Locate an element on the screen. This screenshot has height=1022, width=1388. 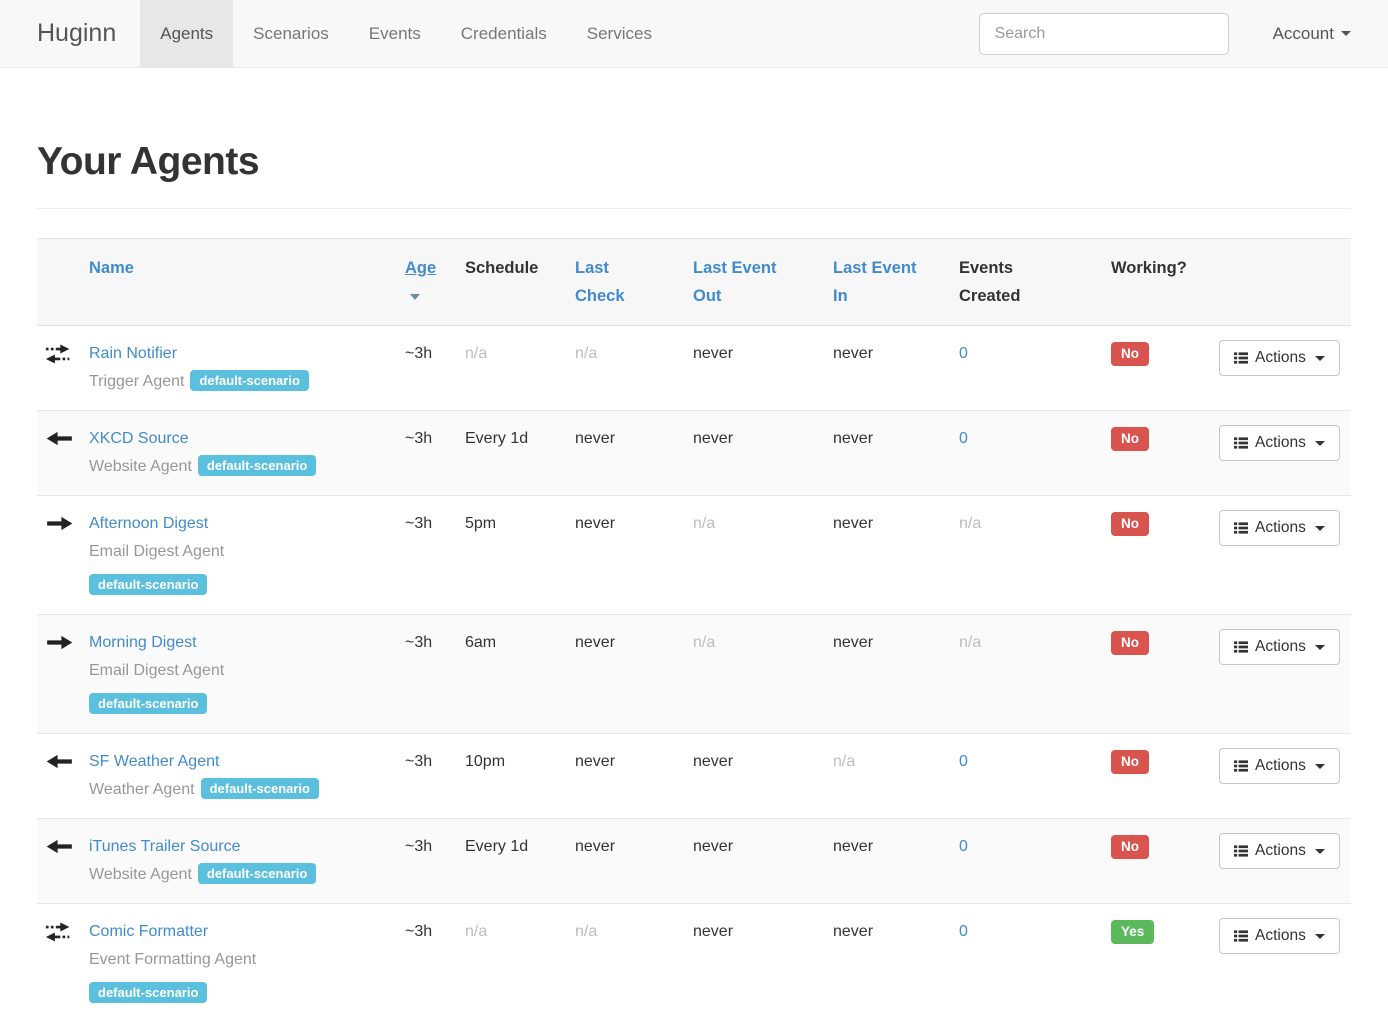
column-header-last-check: Last Check is located at coordinates (600, 282).